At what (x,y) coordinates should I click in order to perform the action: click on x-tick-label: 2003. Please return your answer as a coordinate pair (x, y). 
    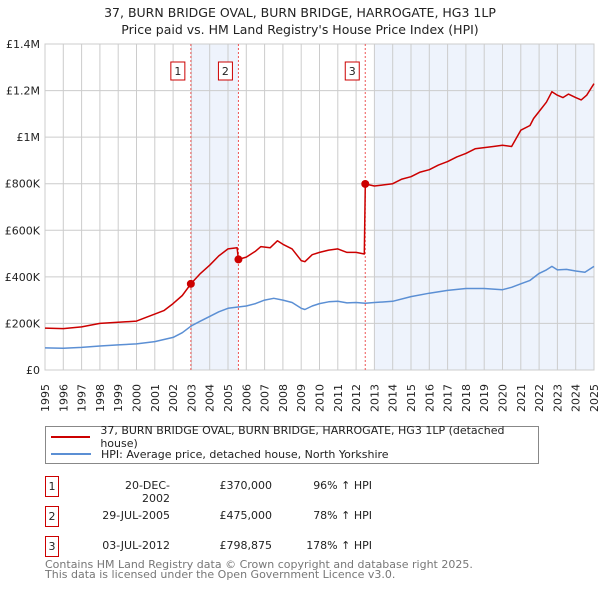
    Looking at the image, I should click on (191, 398).